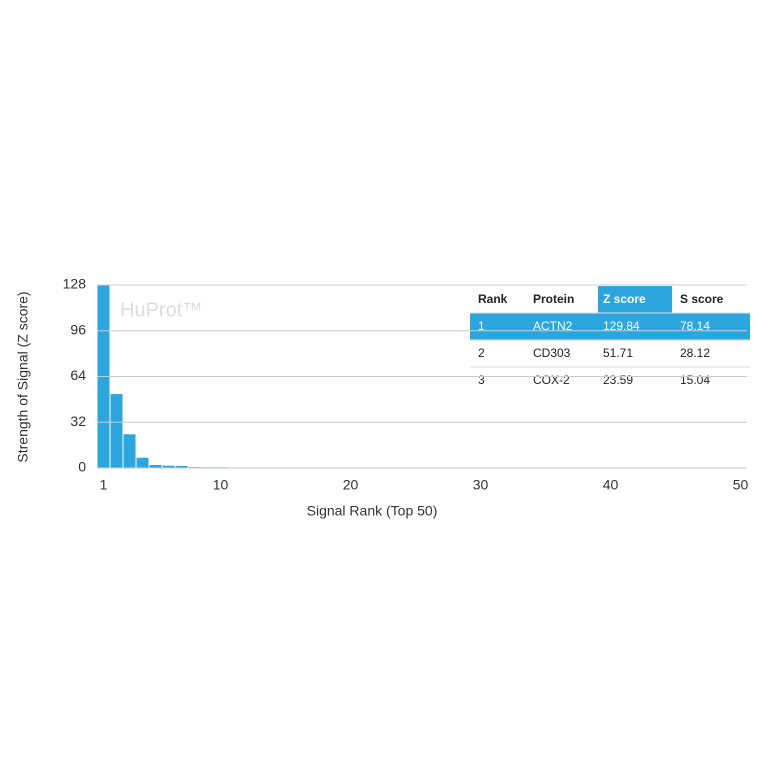 The height and width of the screenshot is (769, 764). Describe the element at coordinates (221, 485) in the screenshot. I see `x-tick-label: 10` at that location.